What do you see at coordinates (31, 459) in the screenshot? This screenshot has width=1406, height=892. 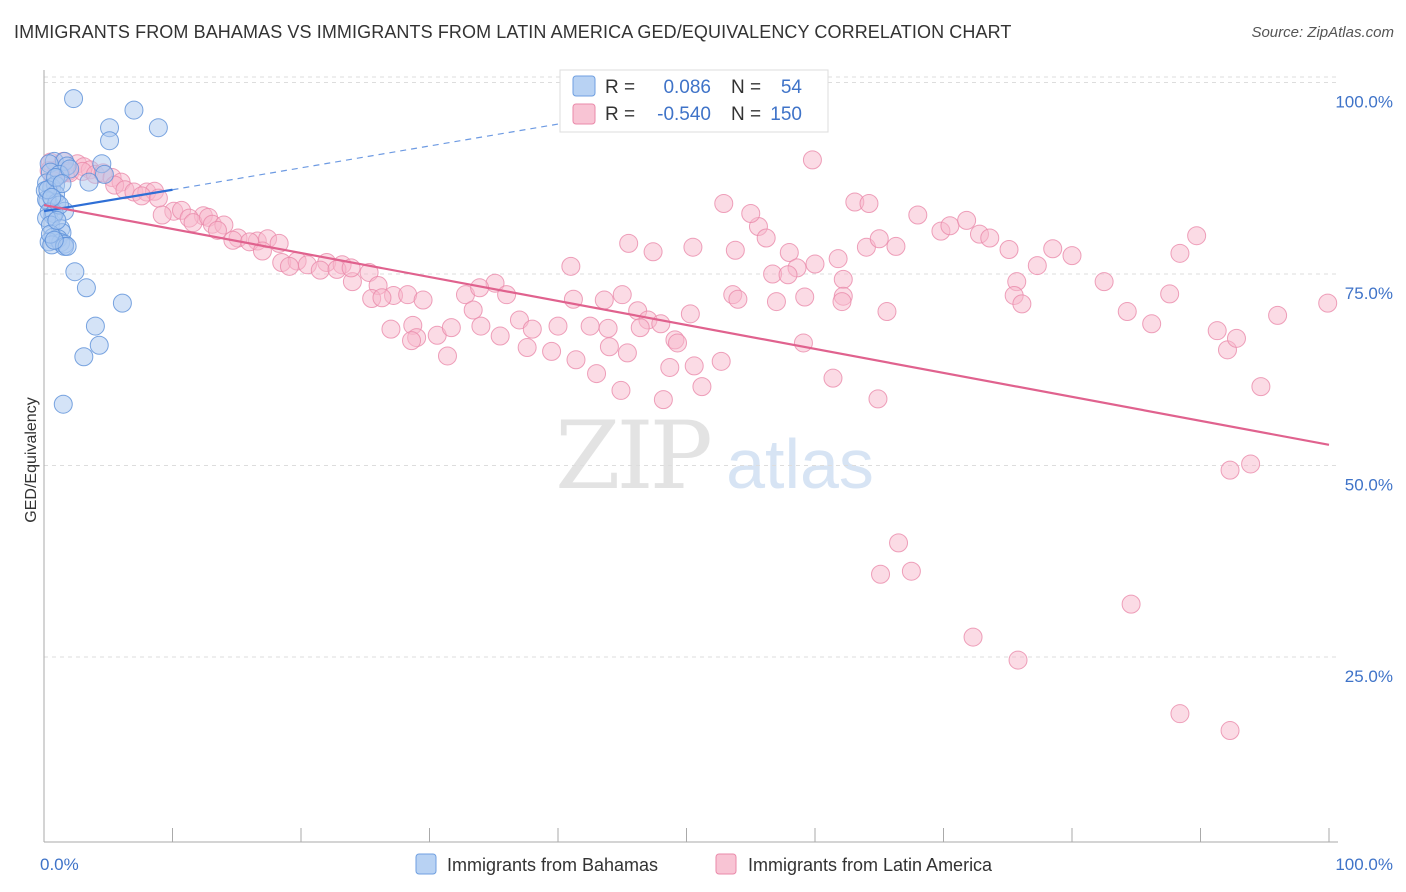 I see `y-axis-label: GED/Equivalency` at bounding box center [31, 459].